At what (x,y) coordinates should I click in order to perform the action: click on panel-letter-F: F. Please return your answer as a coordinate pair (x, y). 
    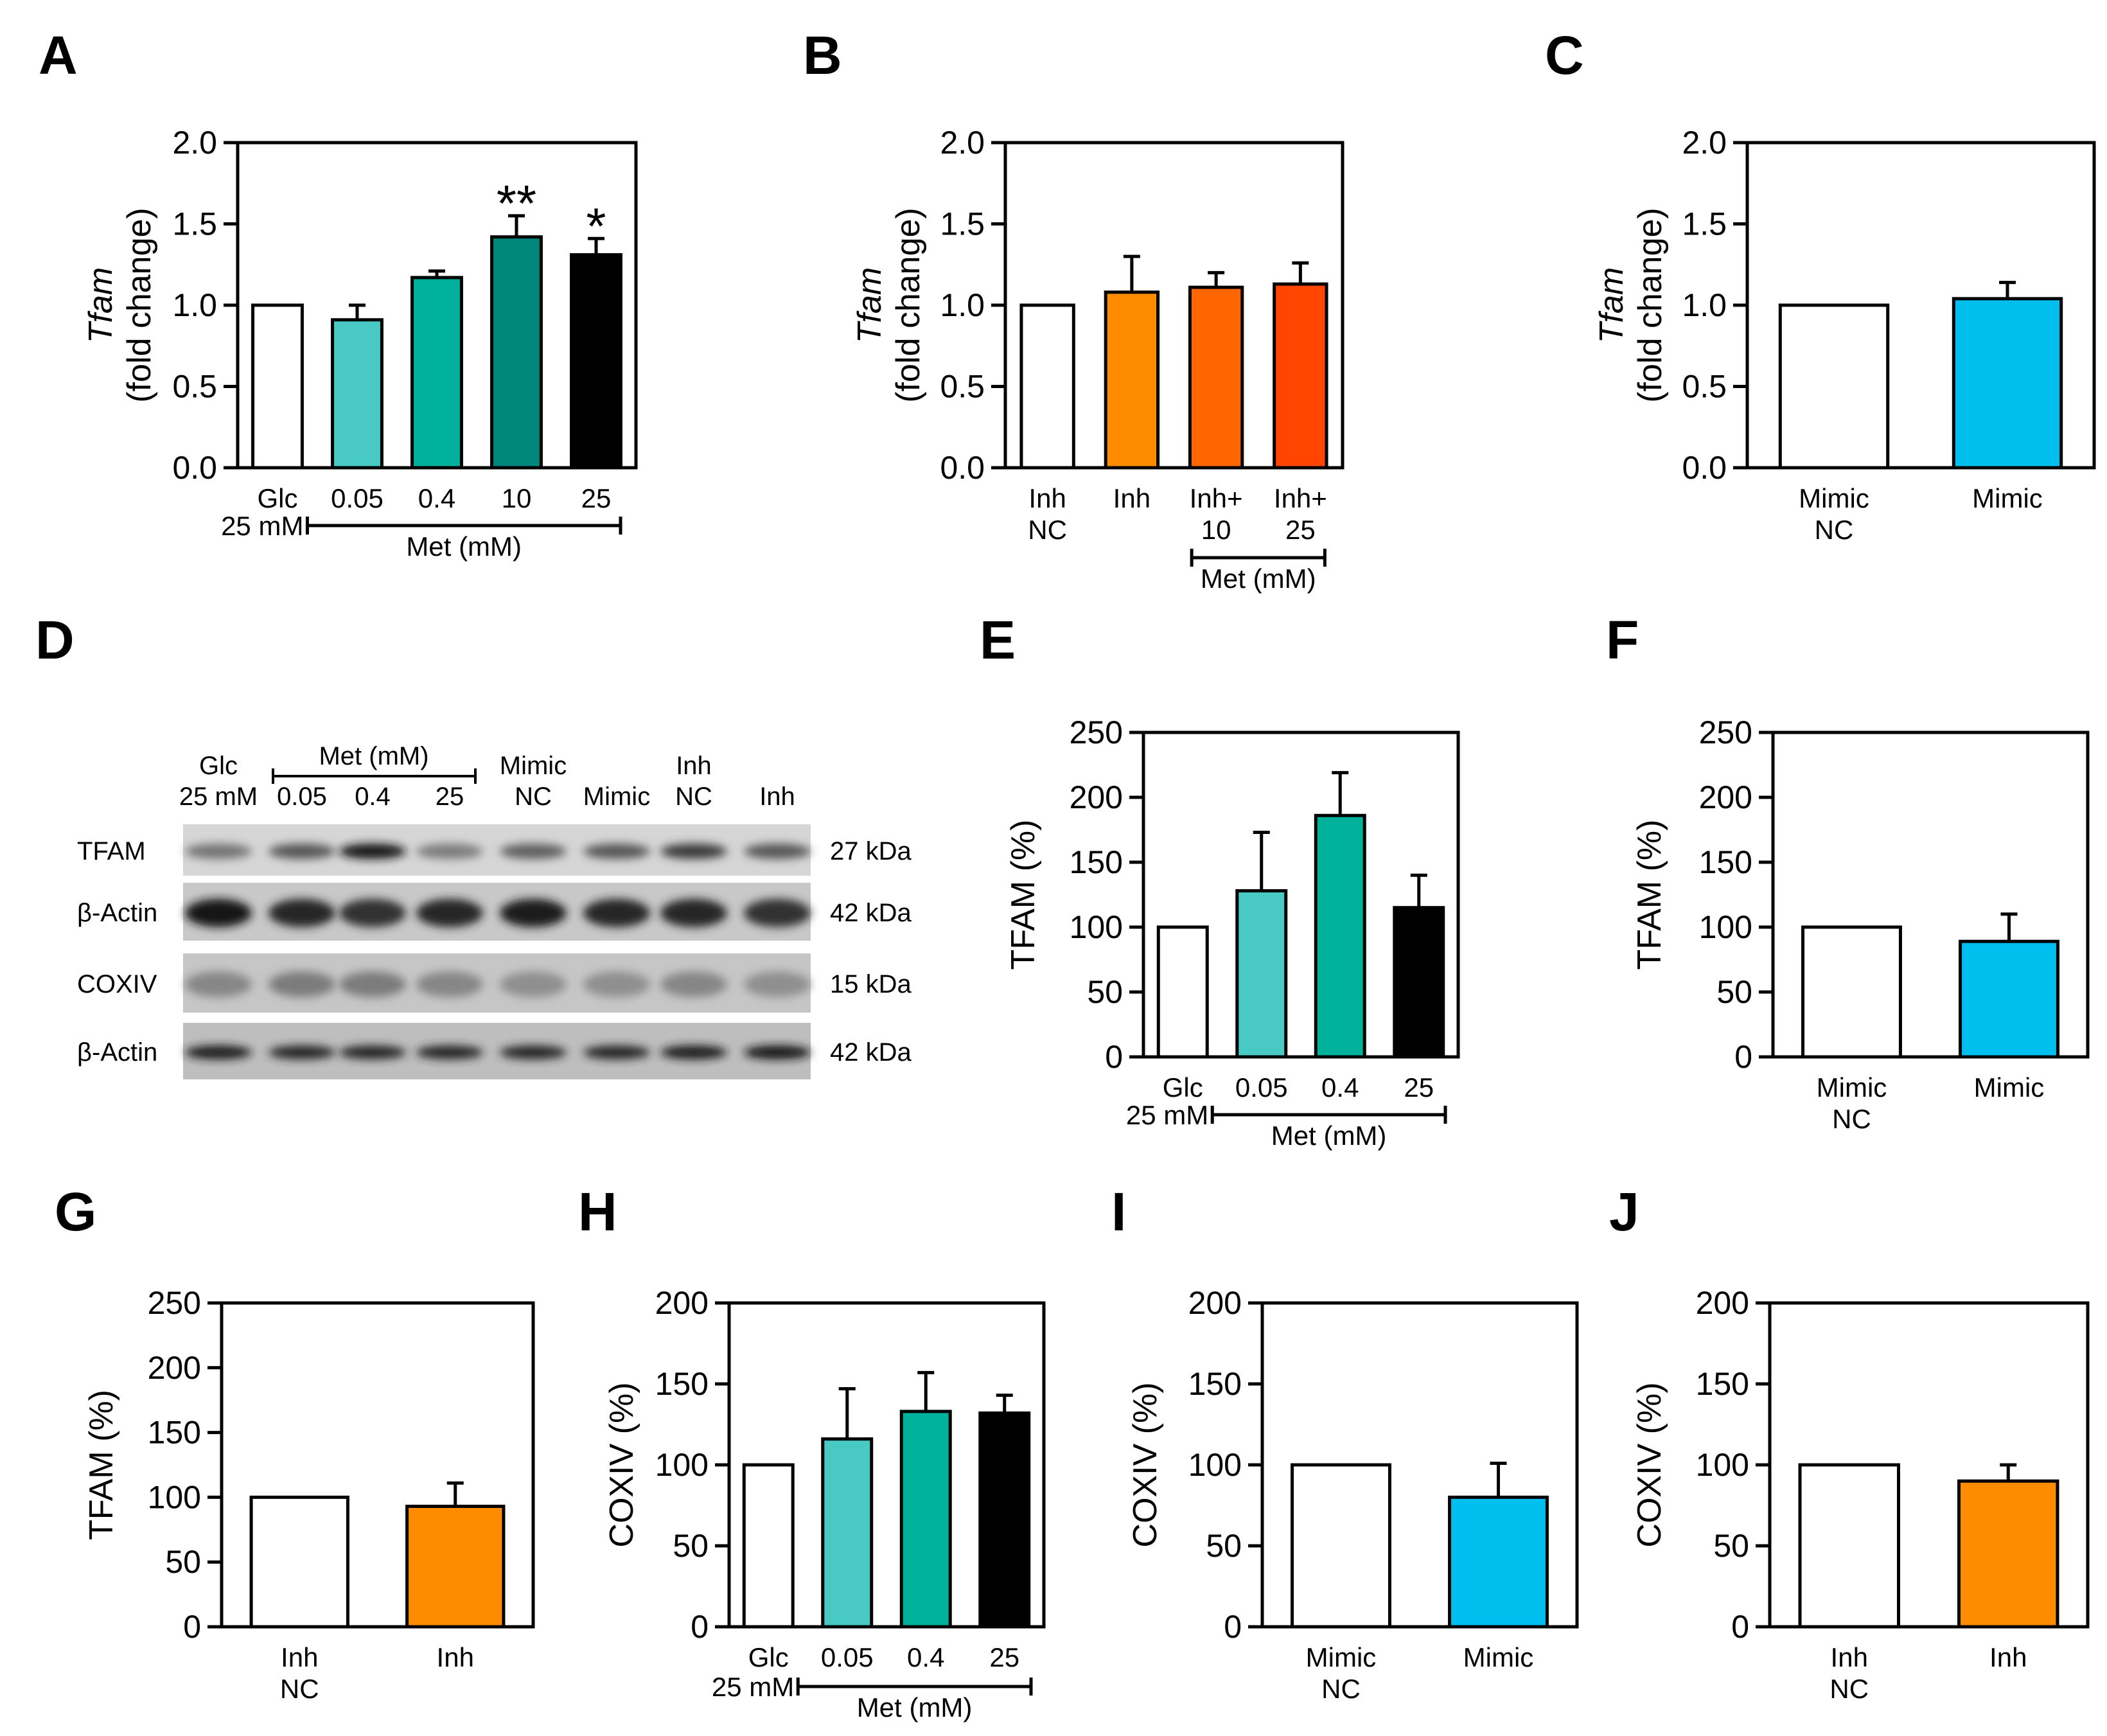
    Looking at the image, I should click on (1622, 640).